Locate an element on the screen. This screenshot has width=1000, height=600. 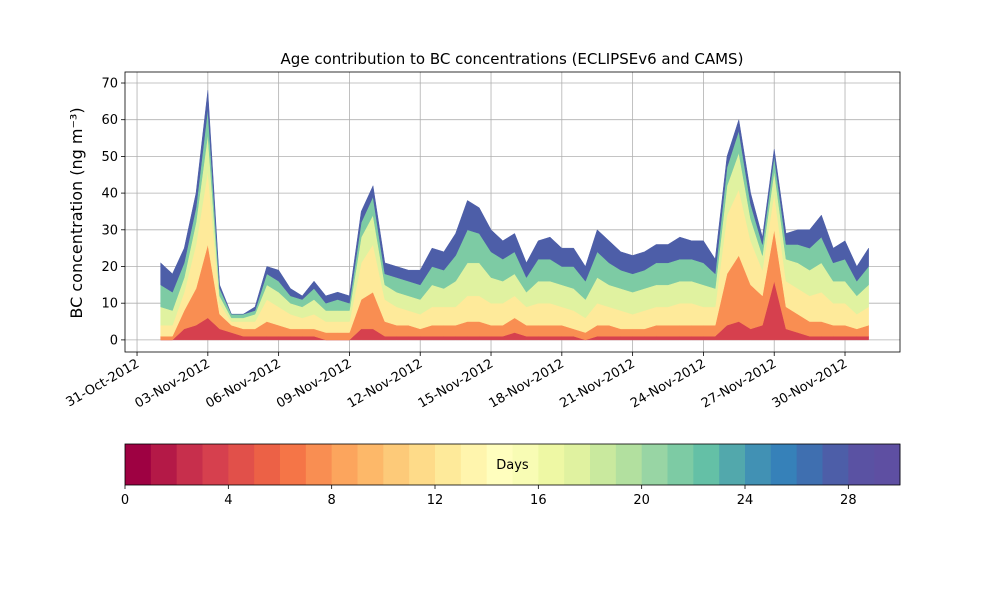
x-tick-label: 30-Nov-2012 is located at coordinates (810, 383).